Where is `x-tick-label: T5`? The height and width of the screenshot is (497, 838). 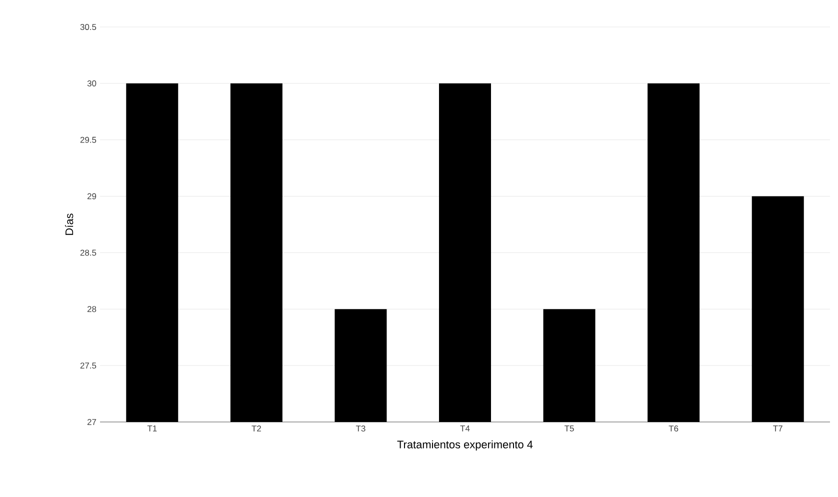 x-tick-label: T5 is located at coordinates (569, 429).